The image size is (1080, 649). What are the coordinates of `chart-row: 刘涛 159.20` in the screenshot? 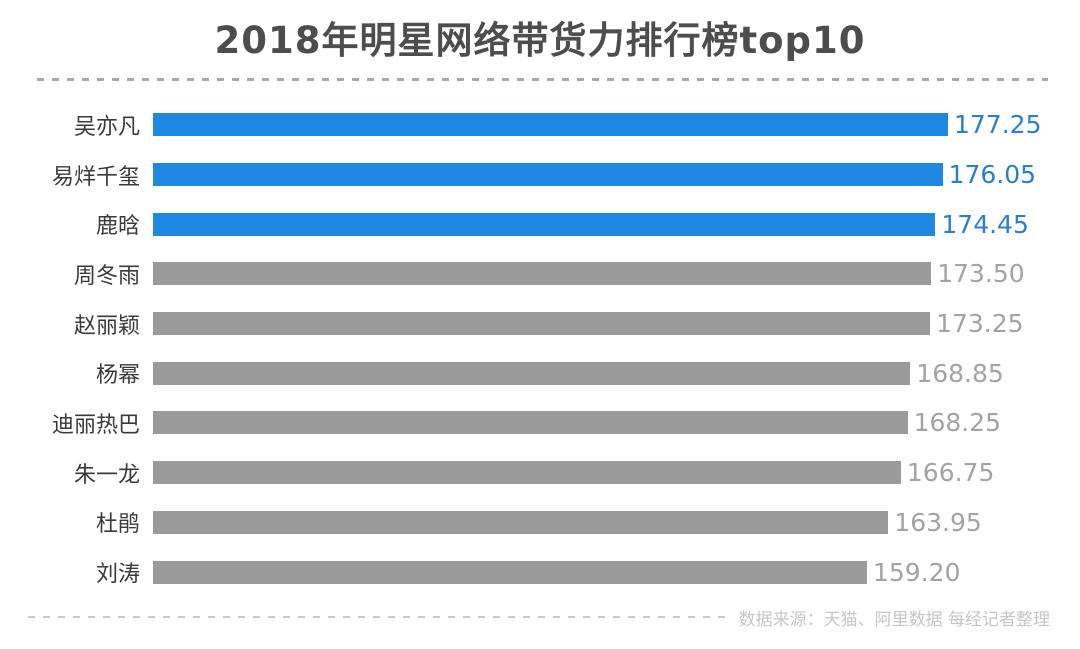 It's located at (540, 572).